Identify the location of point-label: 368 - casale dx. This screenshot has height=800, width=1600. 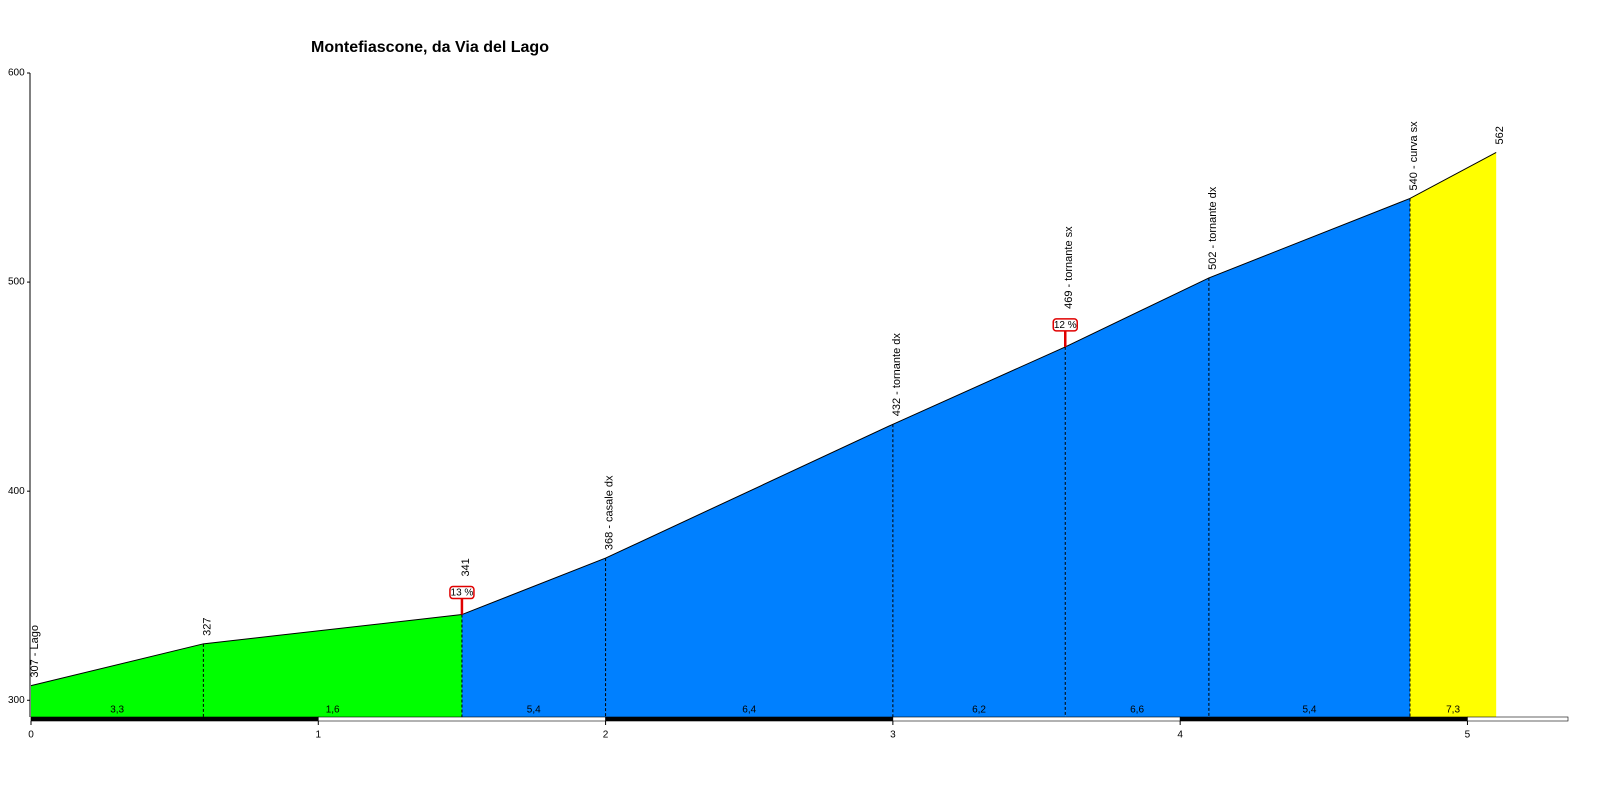
(609, 512).